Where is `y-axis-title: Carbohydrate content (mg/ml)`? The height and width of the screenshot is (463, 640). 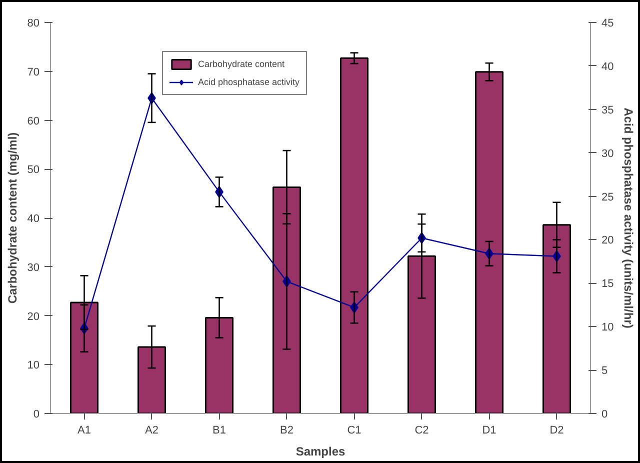
y-axis-title: Carbohydrate content (mg/ml) is located at coordinates (12, 218).